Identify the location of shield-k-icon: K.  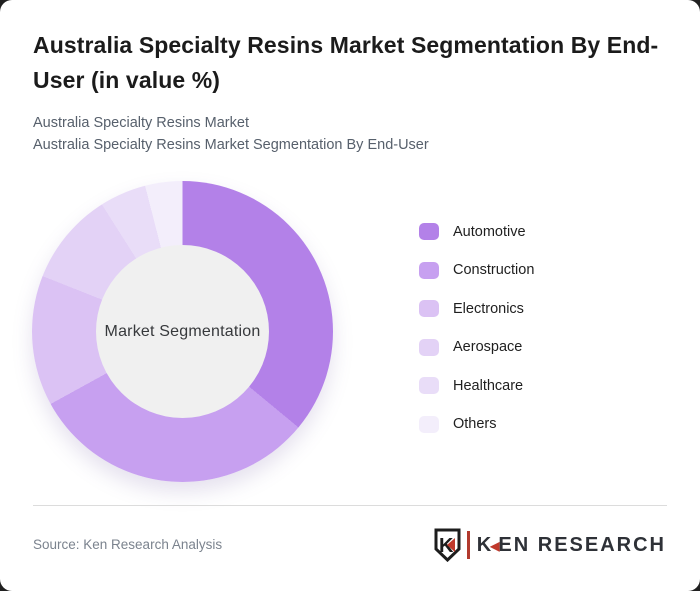
(447, 545).